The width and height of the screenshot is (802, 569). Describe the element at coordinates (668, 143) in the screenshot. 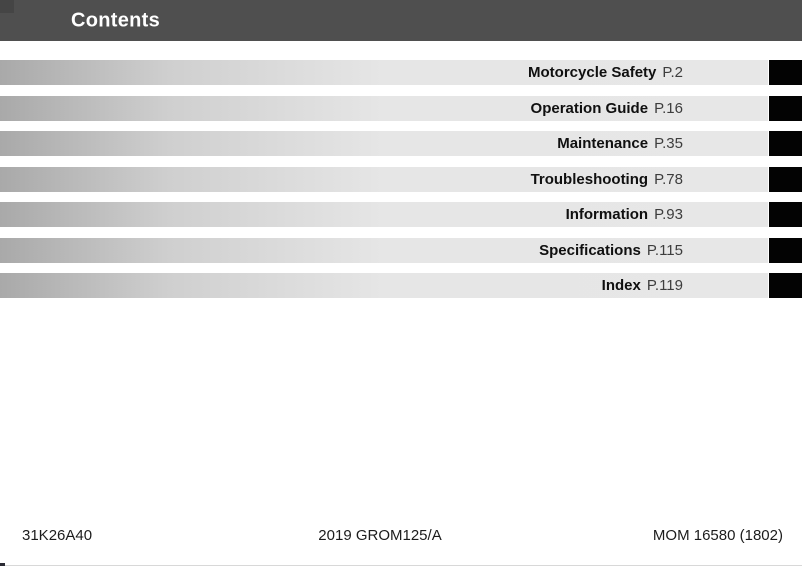

I see `toc-item-page: P.35` at that location.